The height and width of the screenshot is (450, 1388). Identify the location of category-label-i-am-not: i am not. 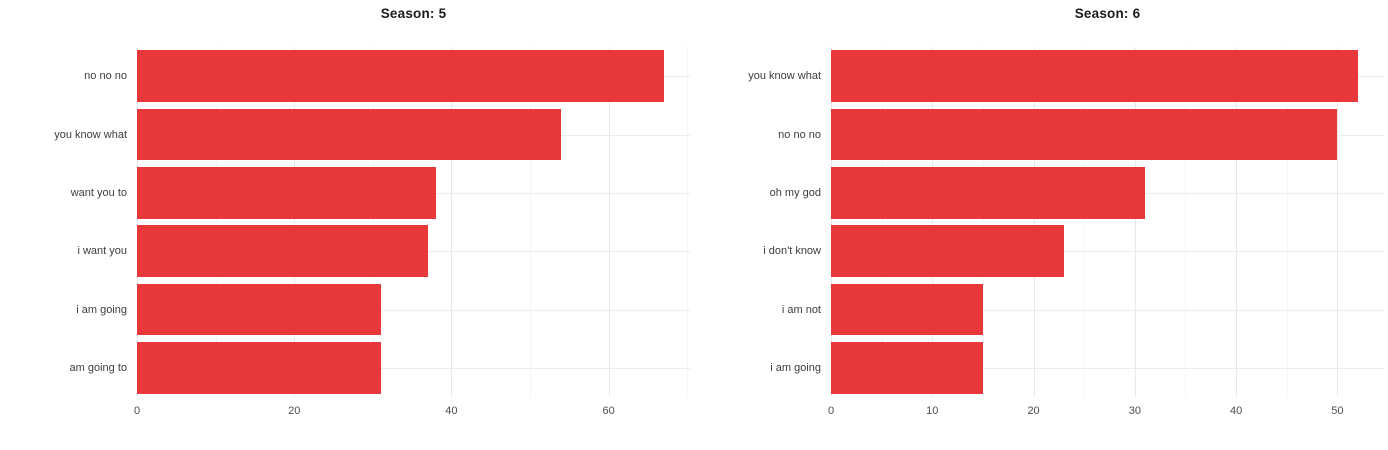
(801, 309).